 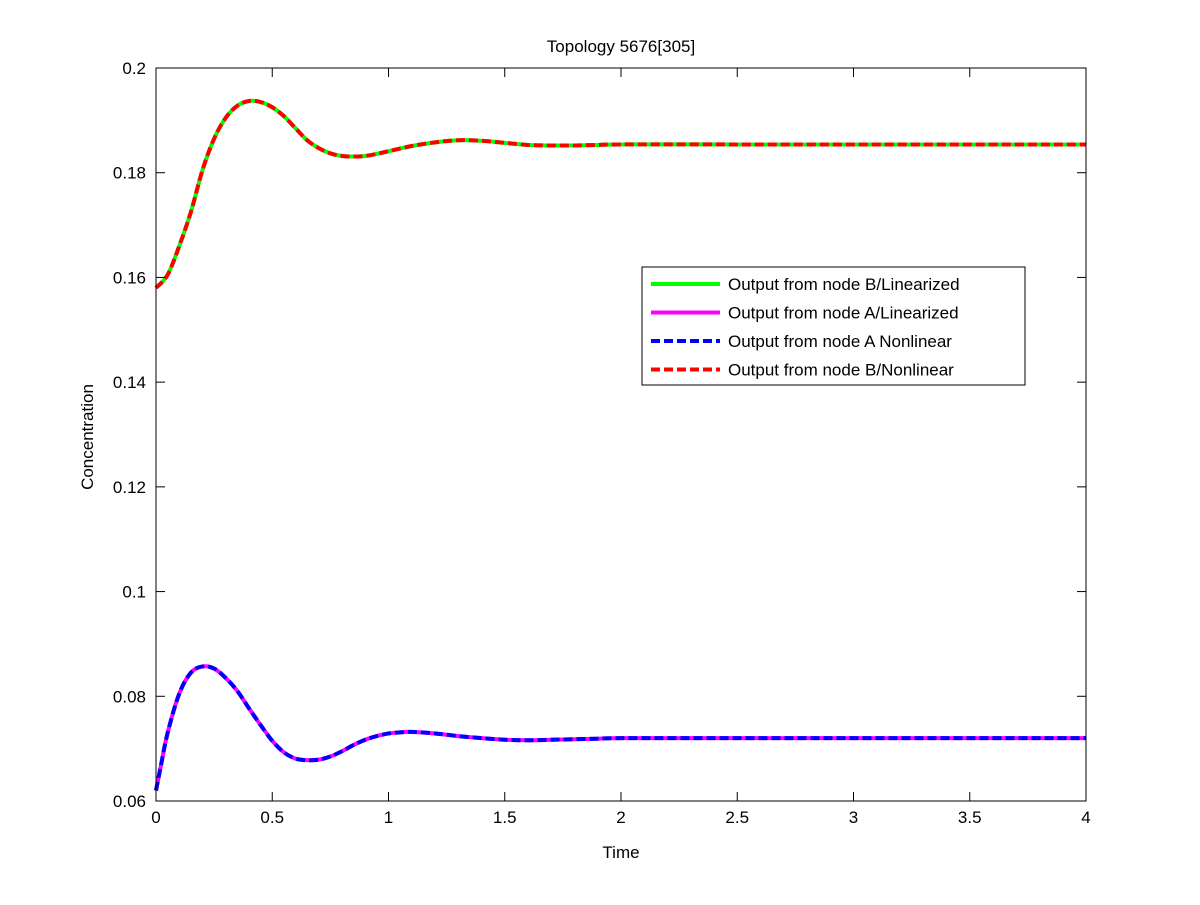 What do you see at coordinates (1085, 817) in the screenshot?
I see `x-tick-label: 4` at bounding box center [1085, 817].